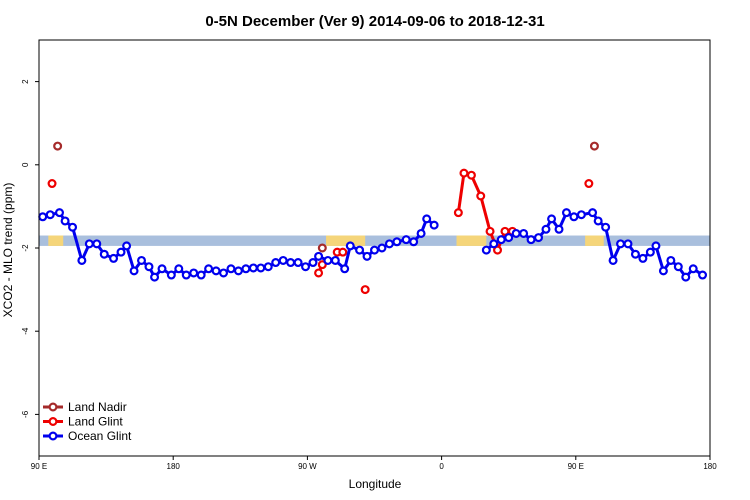  I want to click on legend-item-ocean-glint: Ocean Glint, so click(87, 436).